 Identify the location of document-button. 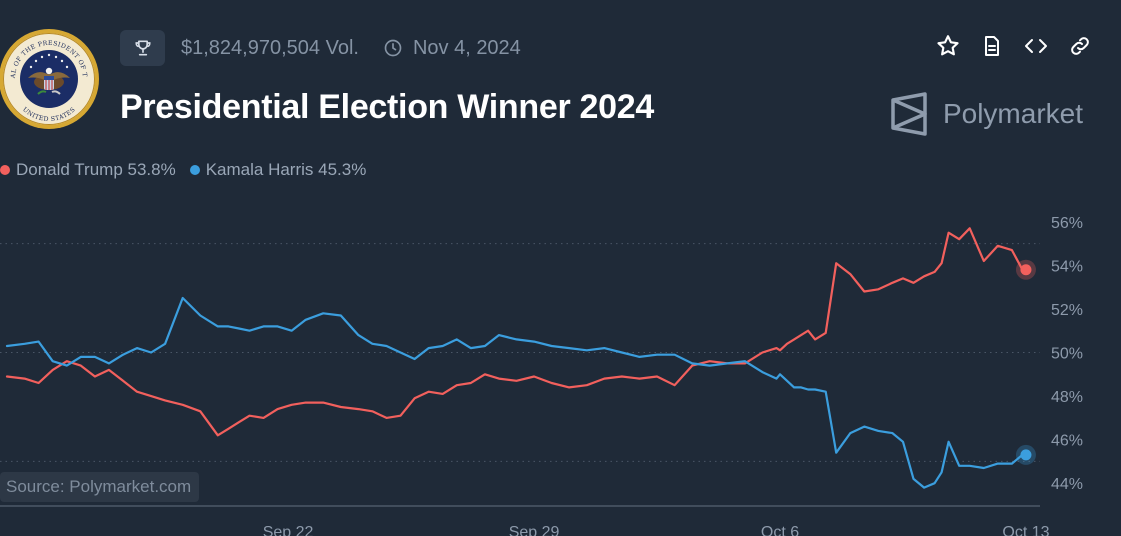
(992, 46).